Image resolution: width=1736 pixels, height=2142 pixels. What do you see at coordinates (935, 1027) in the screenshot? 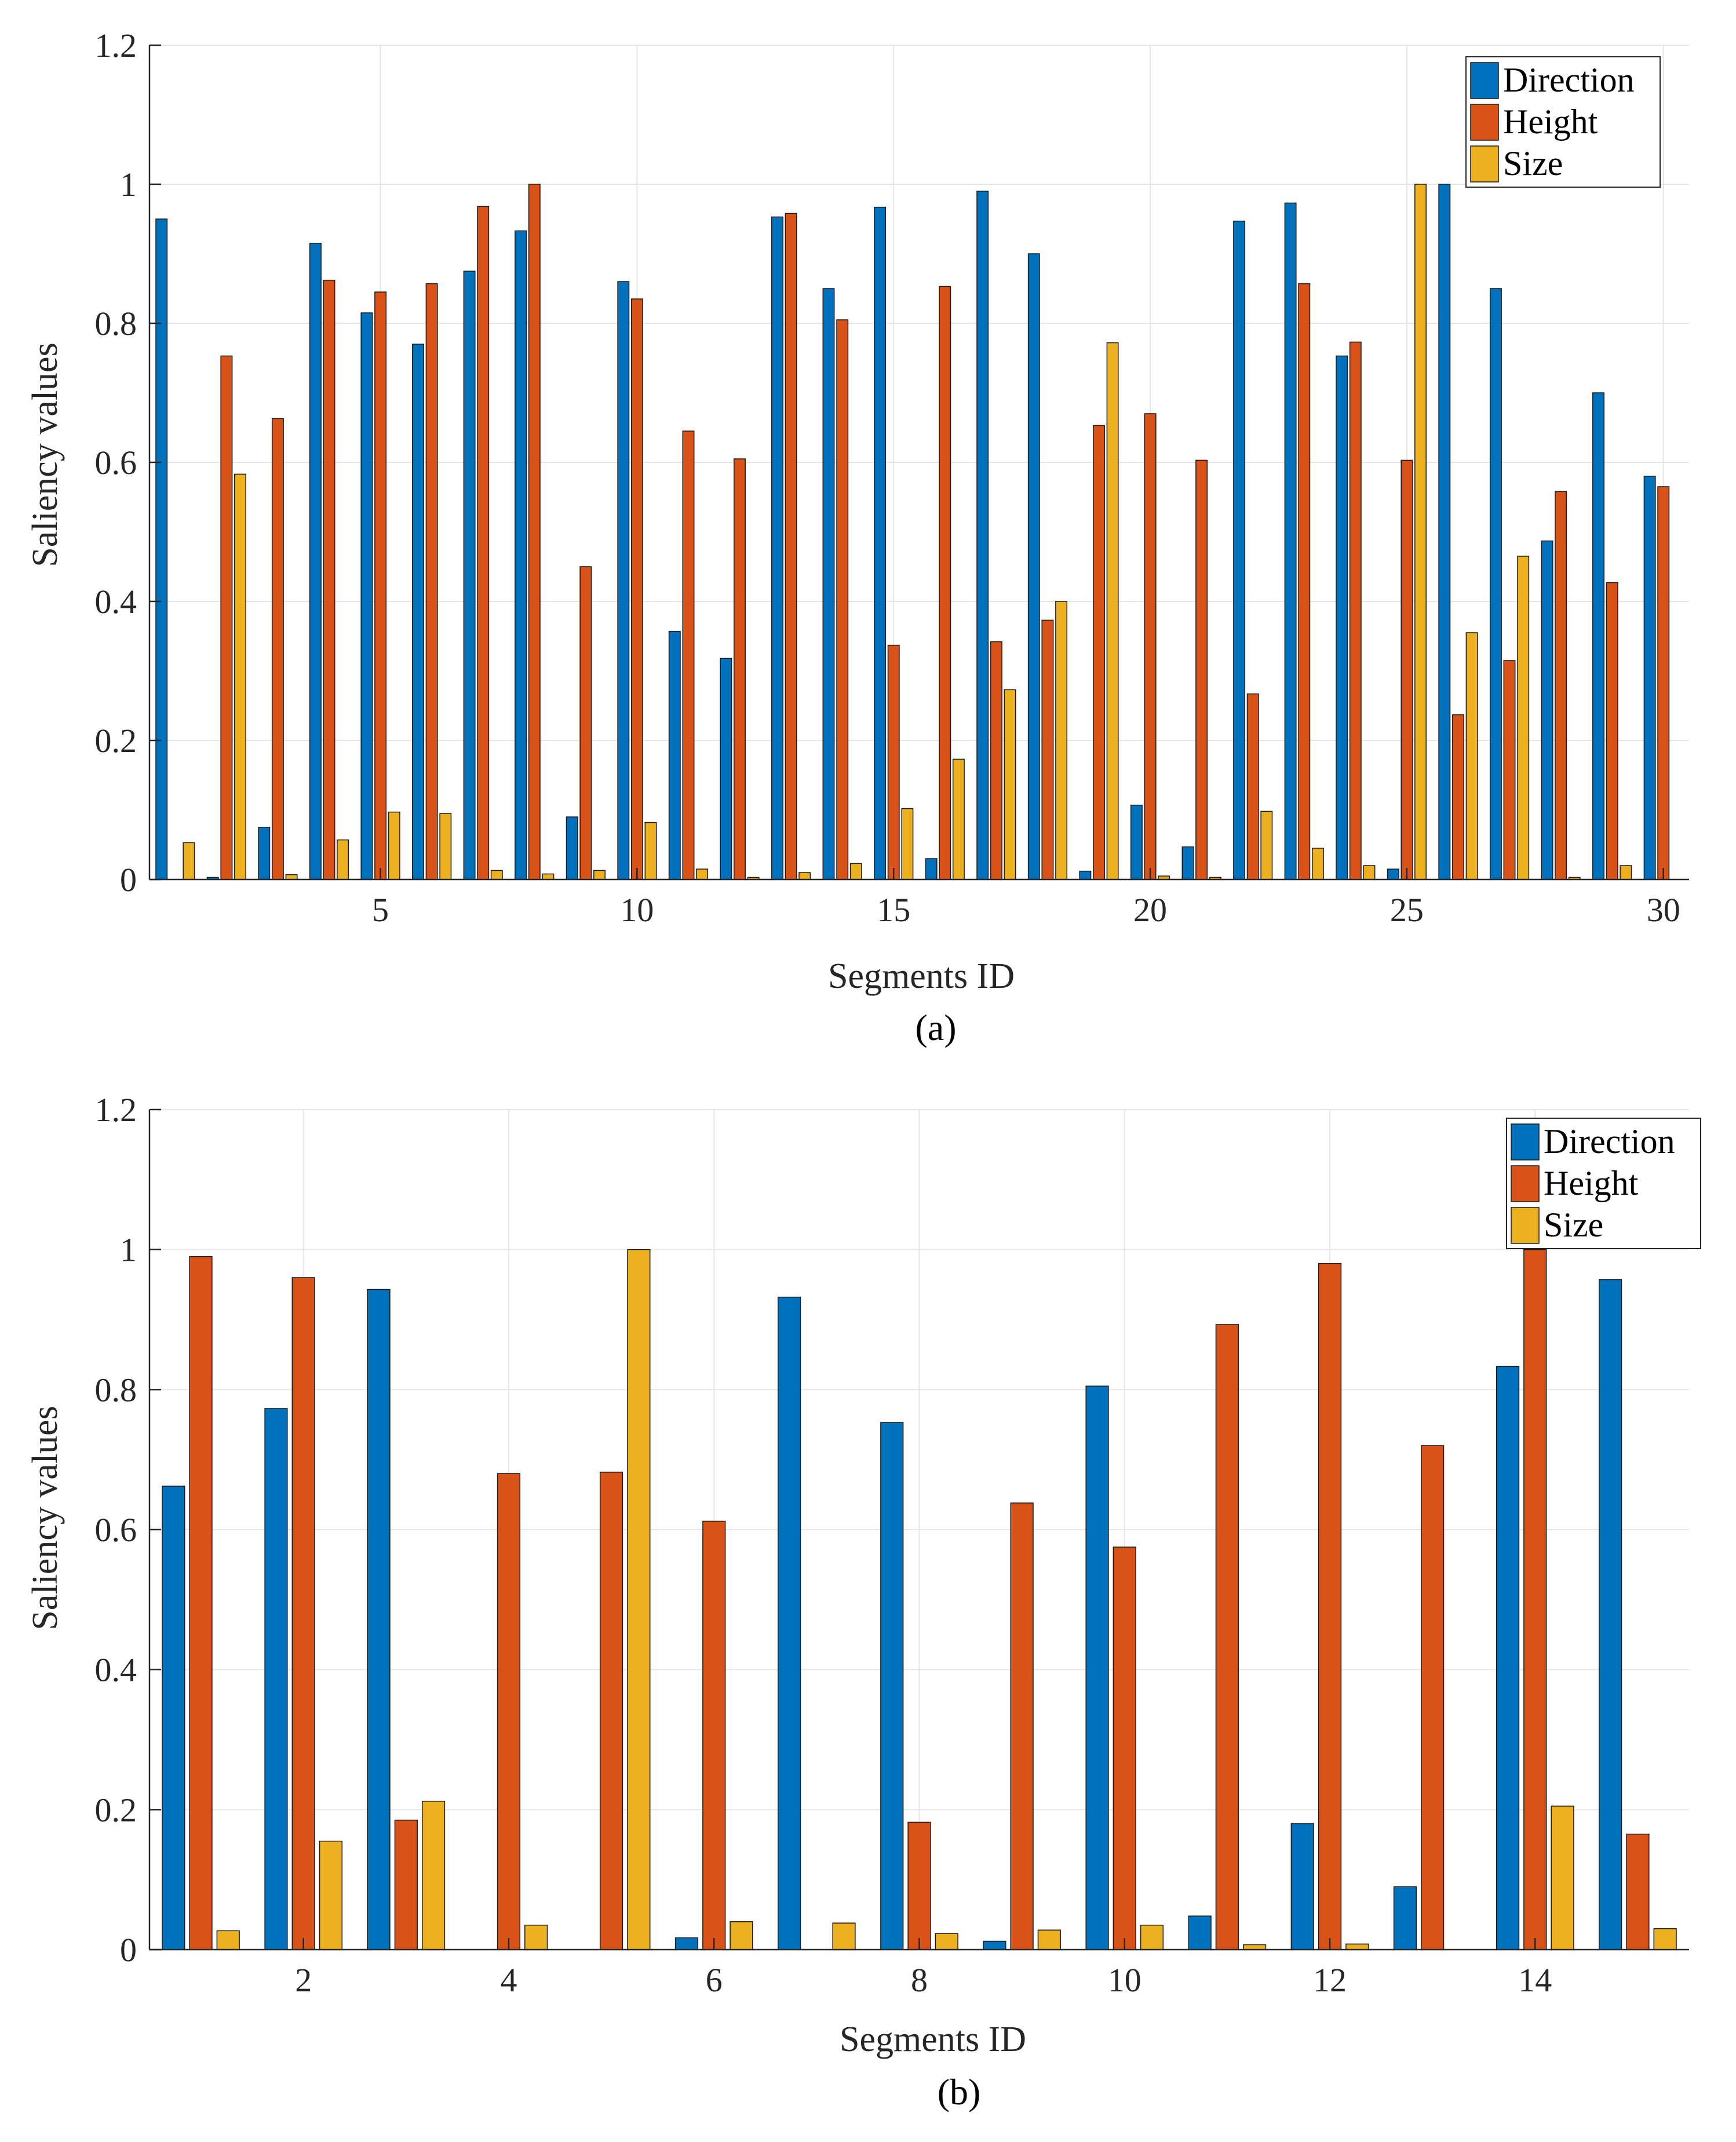
I see `caption: (a)` at bounding box center [935, 1027].